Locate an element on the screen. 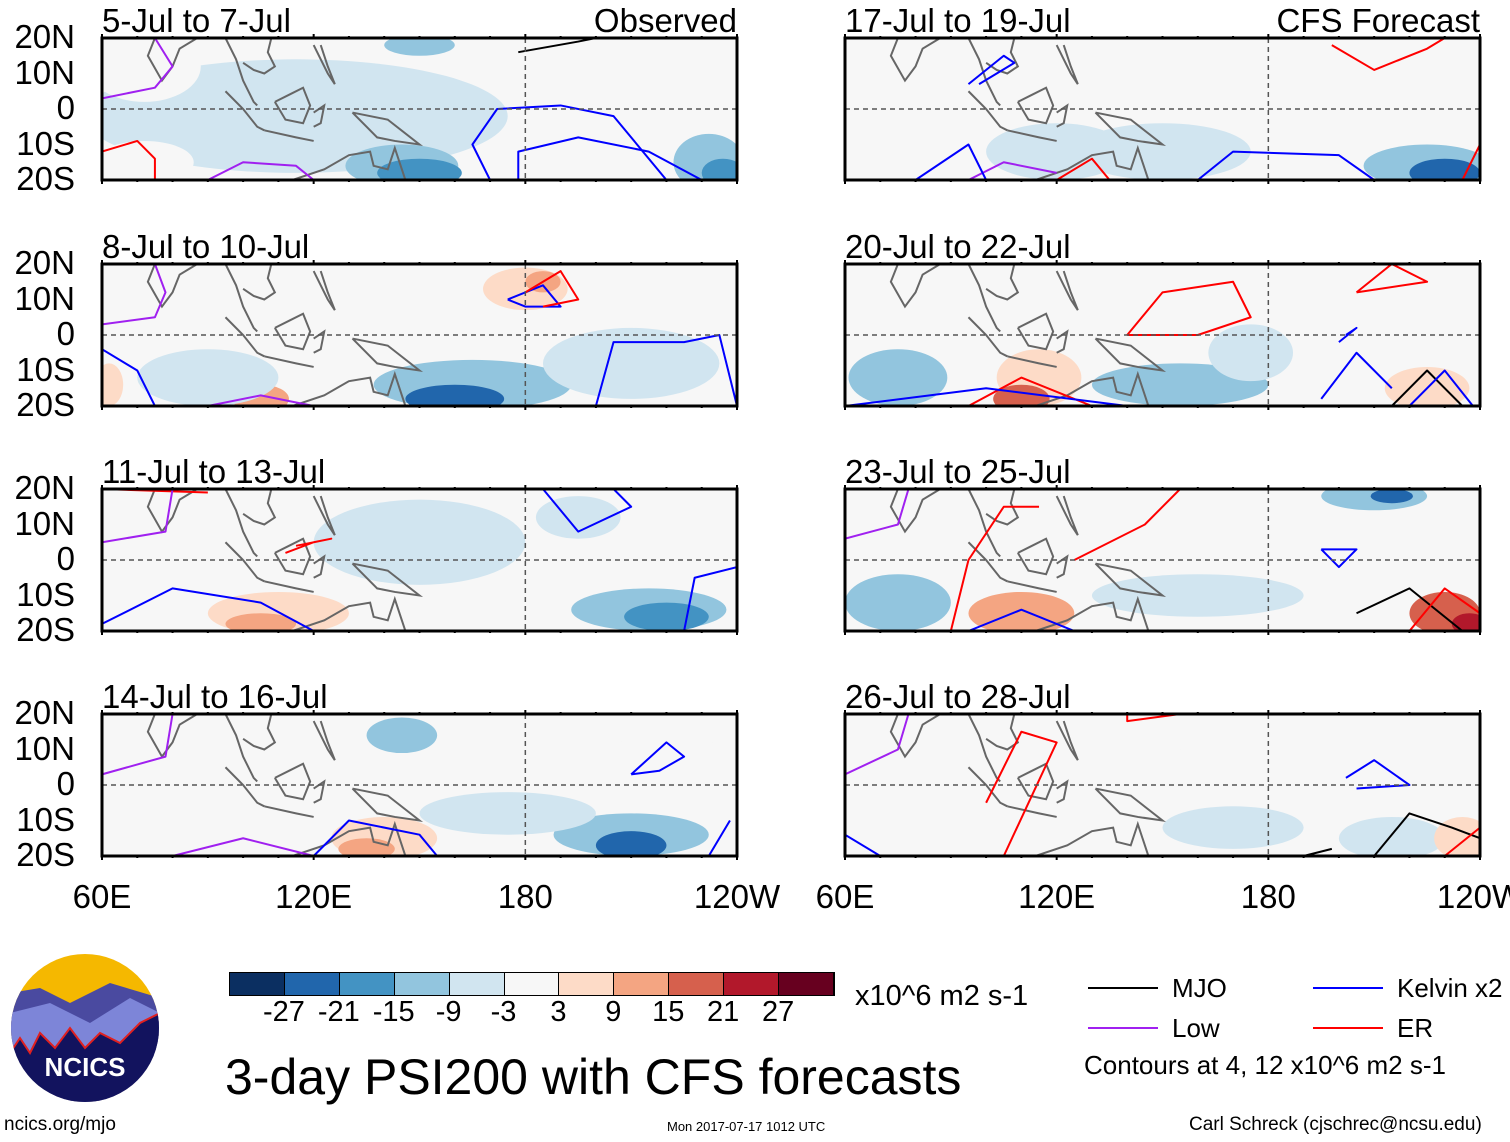 The width and height of the screenshot is (1510, 1142). panel-title: 14-Jul to 16-Jul is located at coordinates (215, 696).